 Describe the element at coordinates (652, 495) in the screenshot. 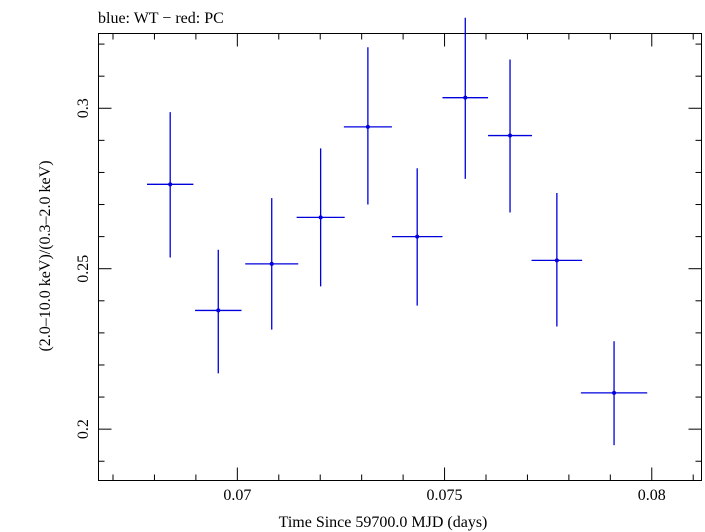

I see `x-tick-label: 0.08` at that location.